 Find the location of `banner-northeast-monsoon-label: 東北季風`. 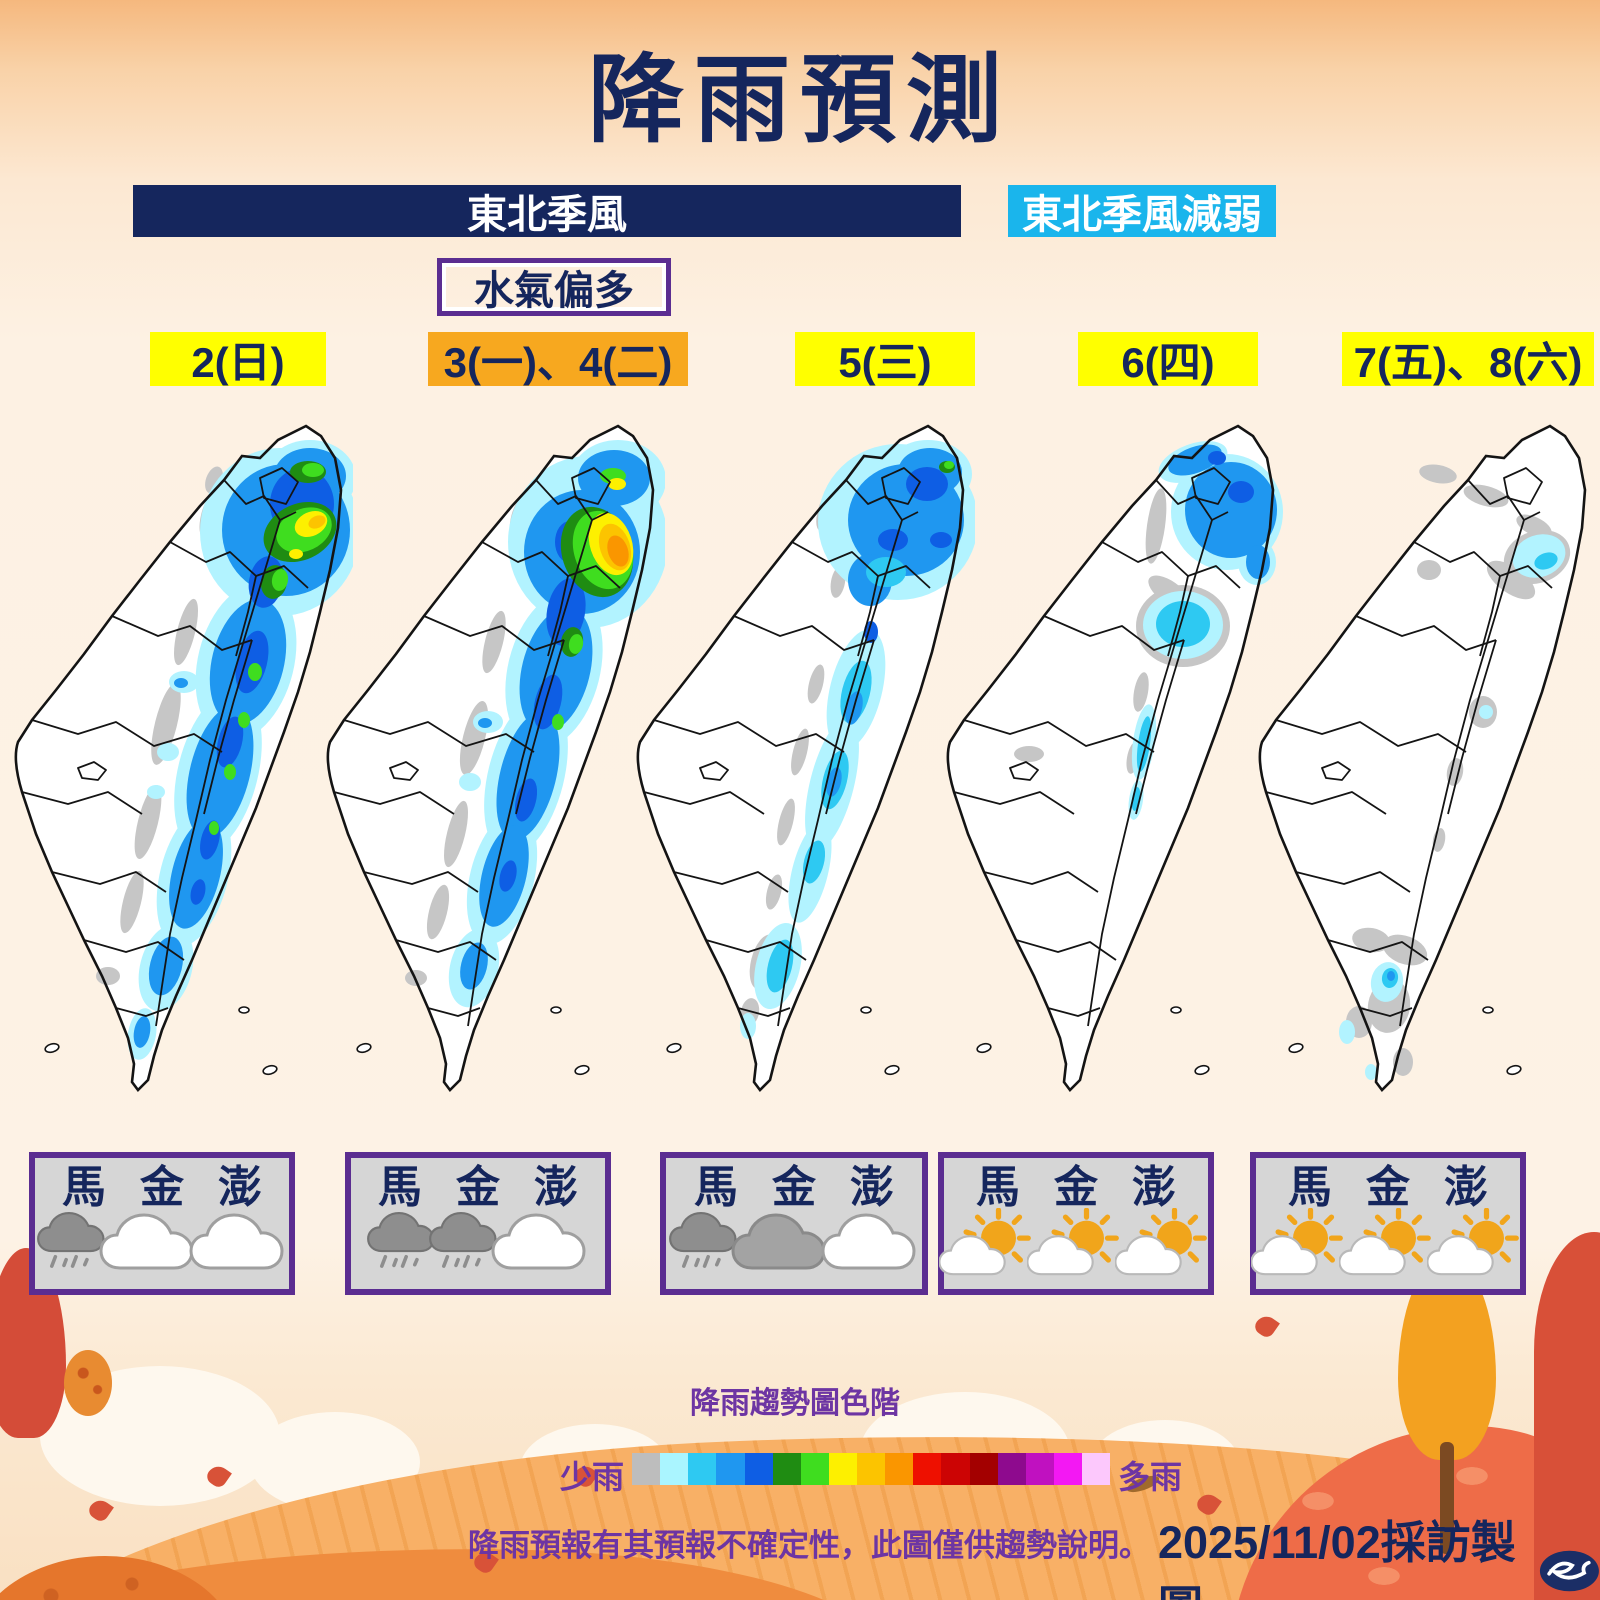

banner-northeast-monsoon-label: 東北季風 is located at coordinates (547, 215).